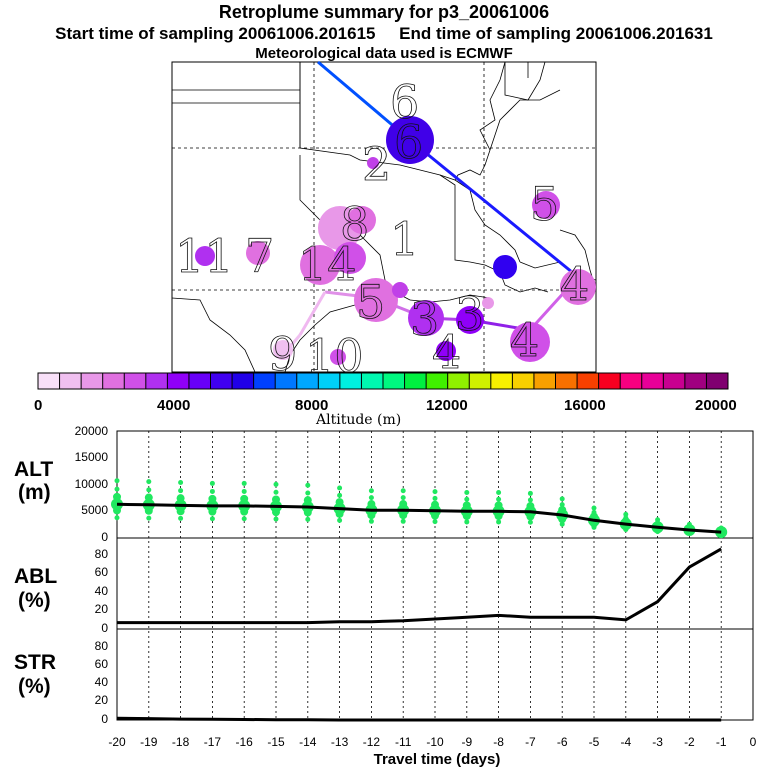 Image resolution: width=768 pixels, height=768 pixels. Describe the element at coordinates (354, 224) in the screenshot. I see `map-day-label: 8` at that location.